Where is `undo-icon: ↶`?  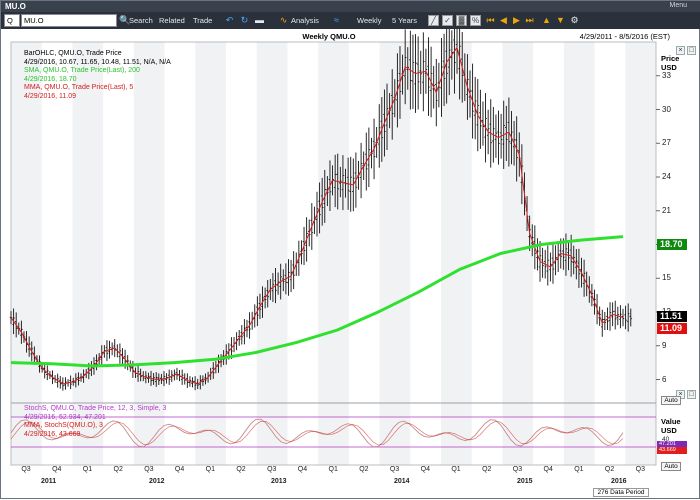 undo-icon: ↶ is located at coordinates (229, 20).